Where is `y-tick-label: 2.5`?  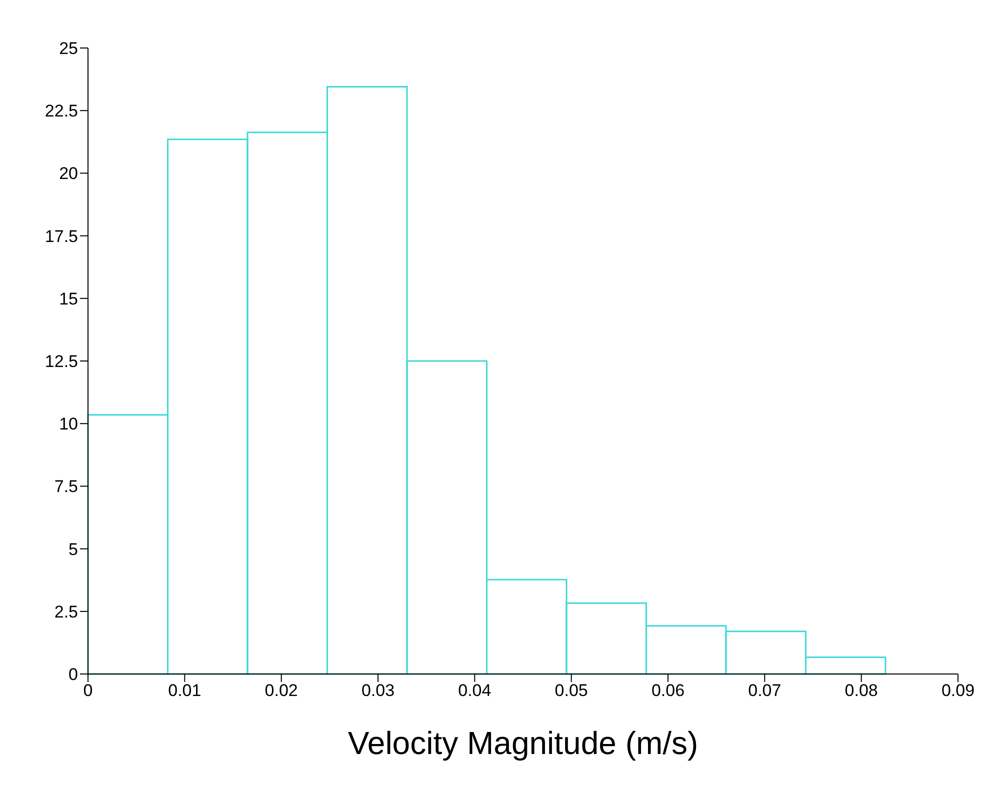 y-tick-label: 2.5 is located at coordinates (66, 612).